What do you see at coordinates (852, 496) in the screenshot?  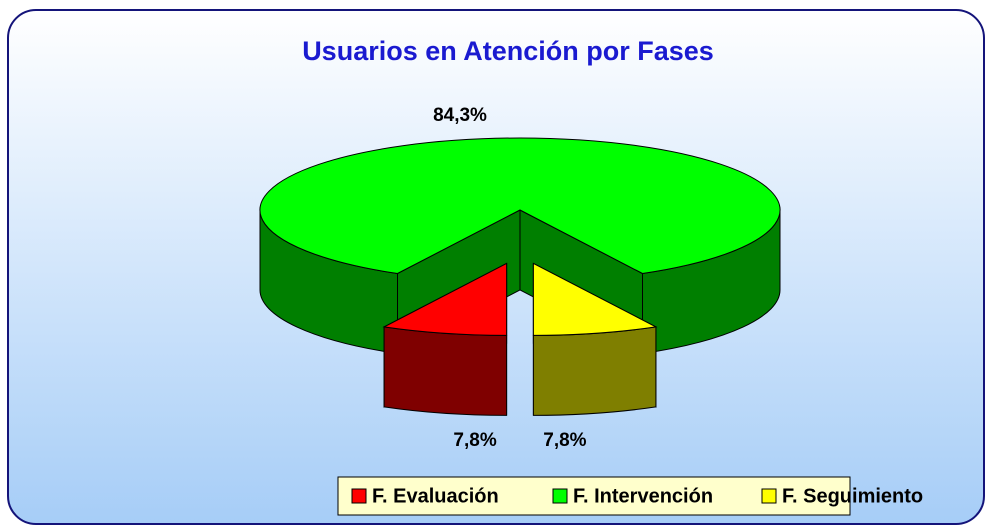 I see `legend-label: F. Seguimiento` at bounding box center [852, 496].